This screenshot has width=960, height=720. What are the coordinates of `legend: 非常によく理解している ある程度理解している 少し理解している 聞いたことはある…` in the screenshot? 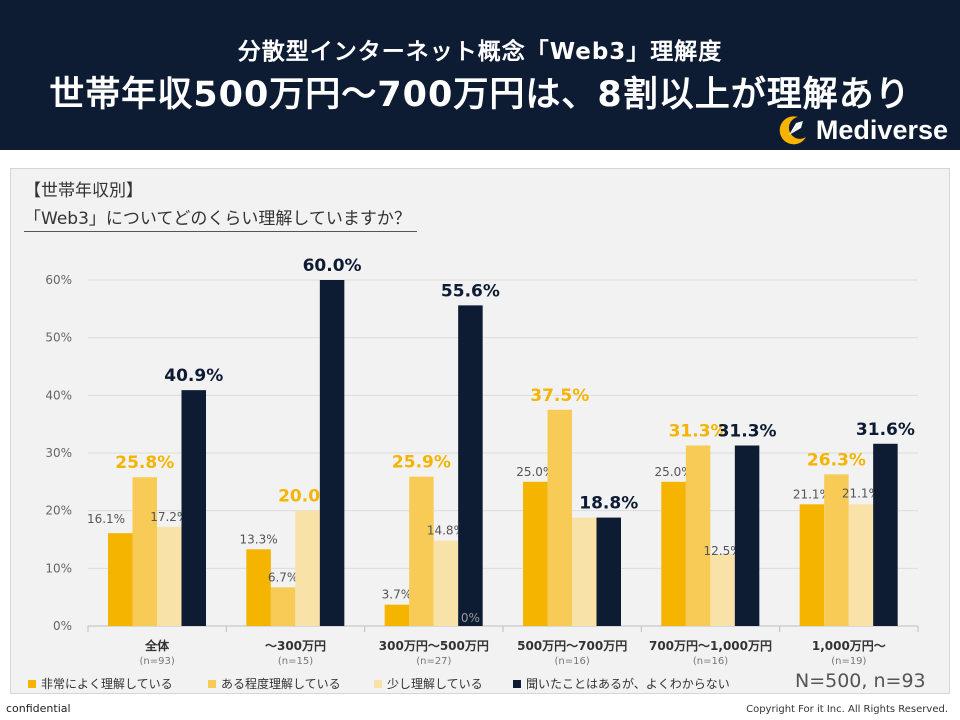 It's located at (400, 683).